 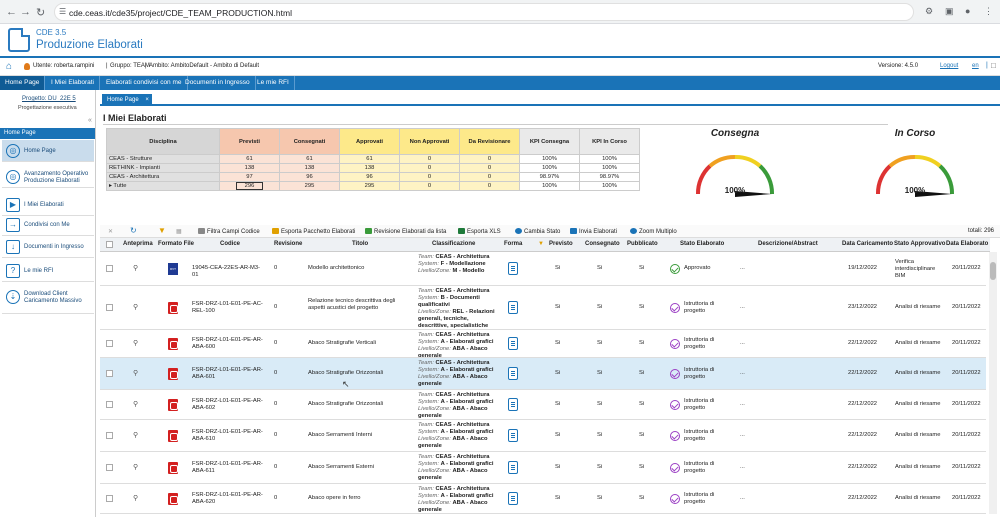 I want to click on close-tab-icon: ×, so click(x=147, y=100).